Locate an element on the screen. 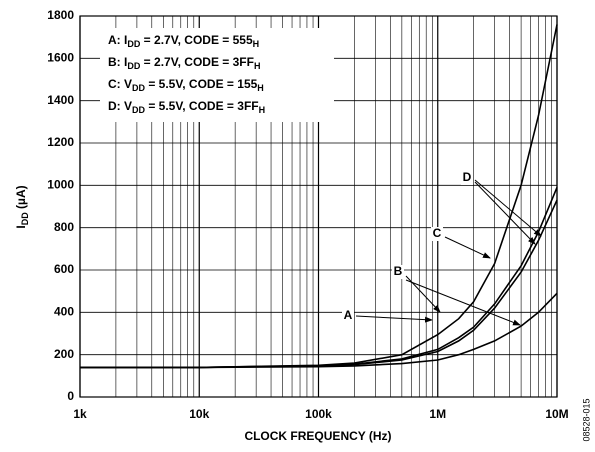 The height and width of the screenshot is (452, 595). x-tick-label: 1k is located at coordinates (80, 414).